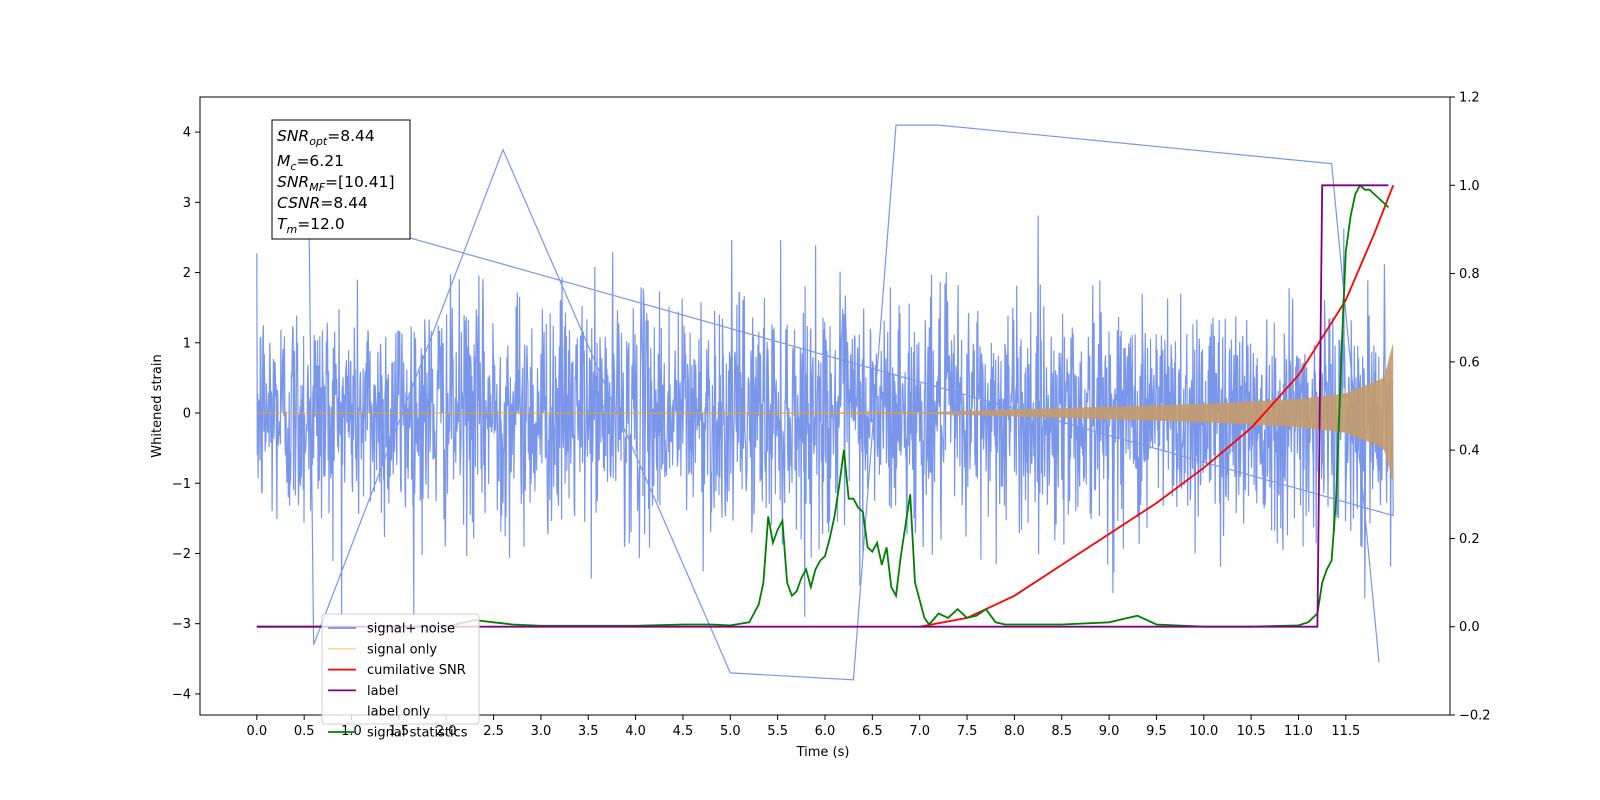 This screenshot has width=1600, height=800. Describe the element at coordinates (181, 624) in the screenshot. I see `y-left-tick-label: −3` at that location.